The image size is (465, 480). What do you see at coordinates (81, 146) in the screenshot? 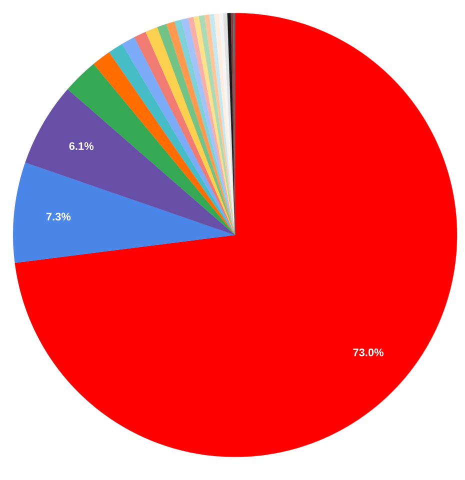
I see `data-label: 6.1%` at bounding box center [81, 146].